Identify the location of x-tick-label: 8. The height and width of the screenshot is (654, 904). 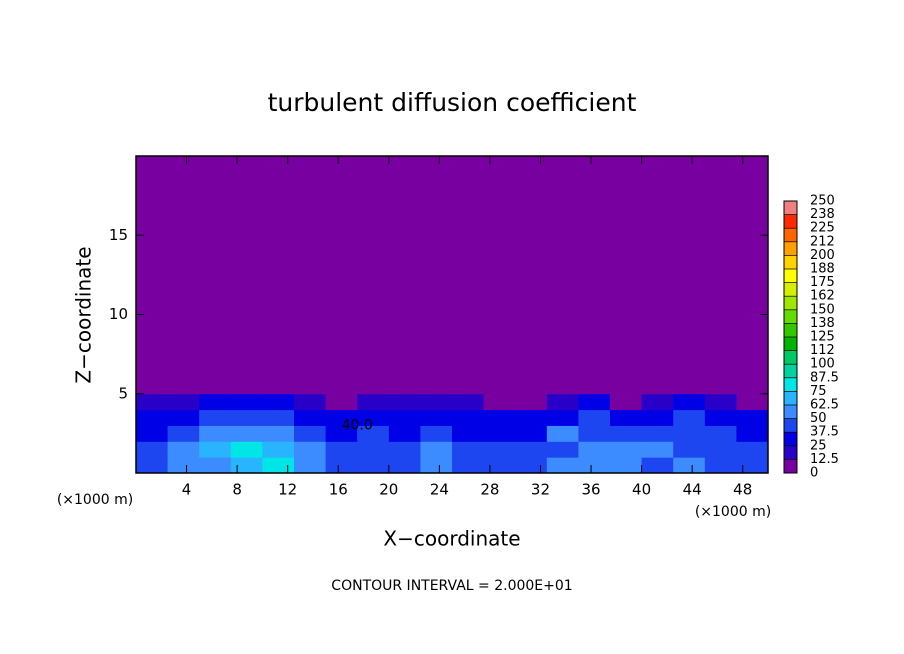
(237, 490).